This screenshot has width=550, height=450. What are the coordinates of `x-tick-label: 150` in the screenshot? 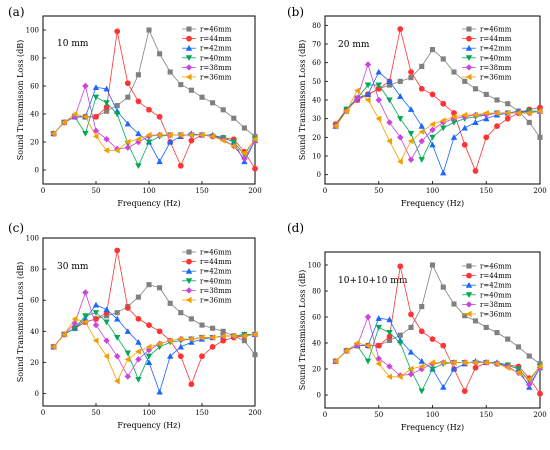 It's located at (201, 413).